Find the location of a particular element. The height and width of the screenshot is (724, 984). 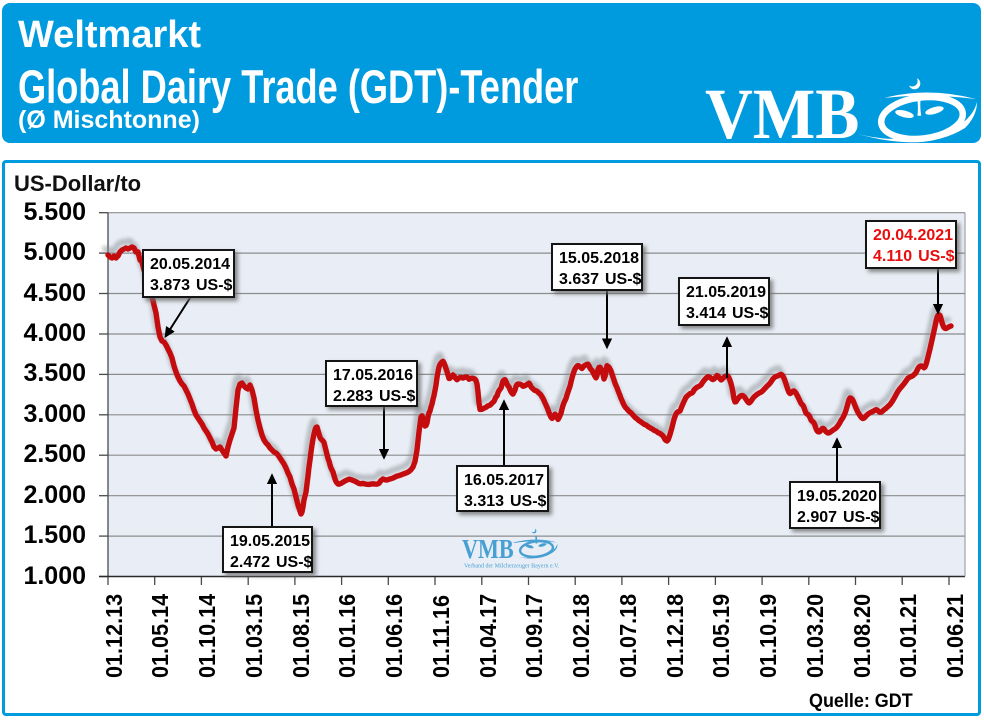

svg-text: VMB is located at coordinates (782, 113).